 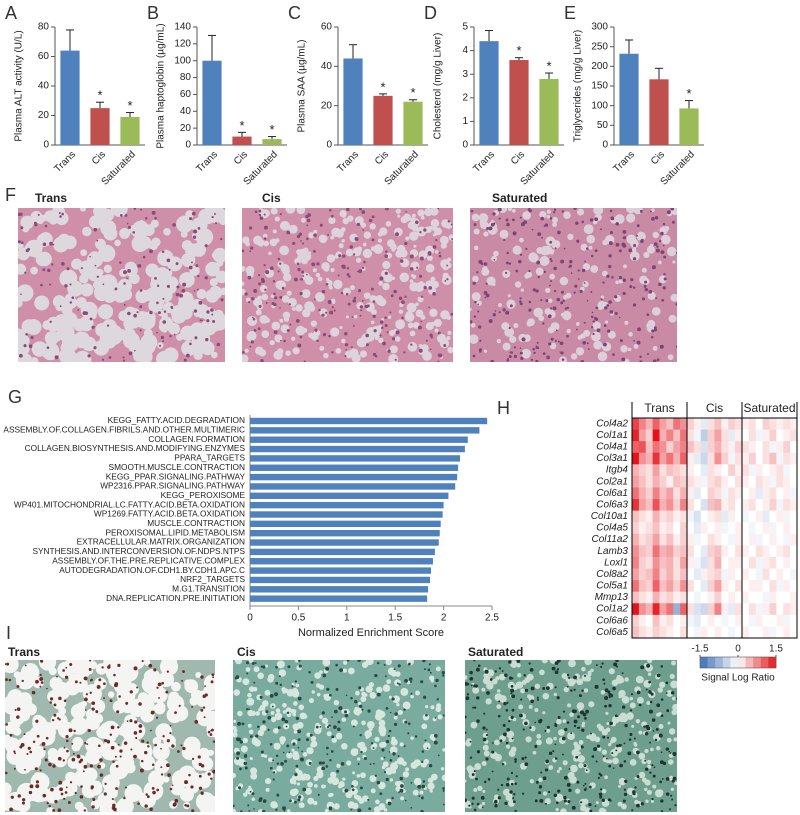 I want to click on x-tick-label: 0, so click(x=250, y=618).